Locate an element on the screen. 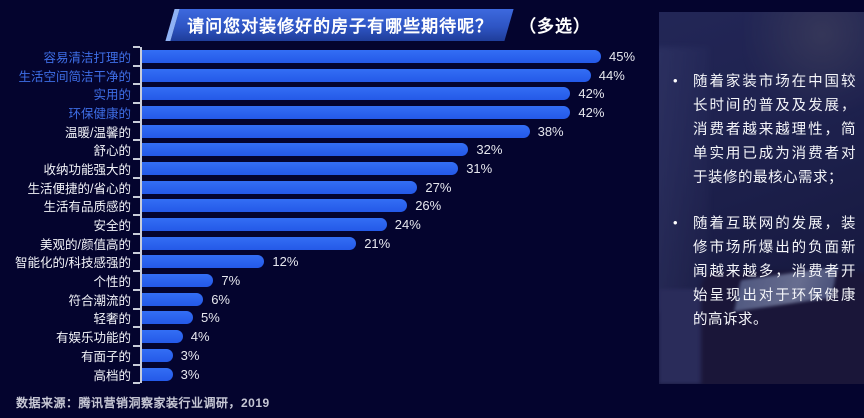  category-label: 符合潮流的 is located at coordinates (99, 300).